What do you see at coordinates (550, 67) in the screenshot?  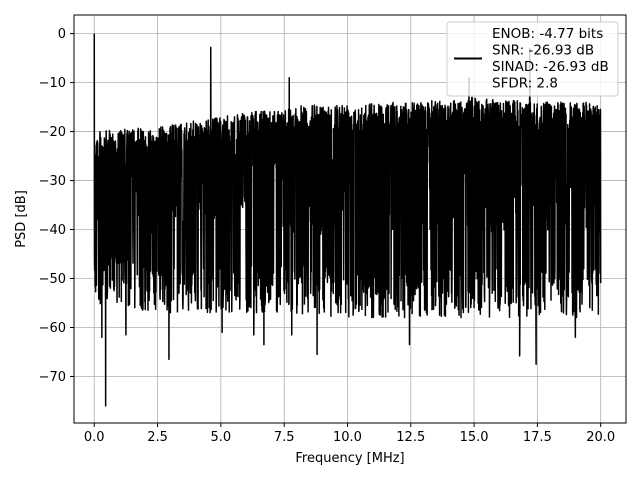 I see `legend-entry-sinad: SINAD: -26.93 dB` at bounding box center [550, 67].